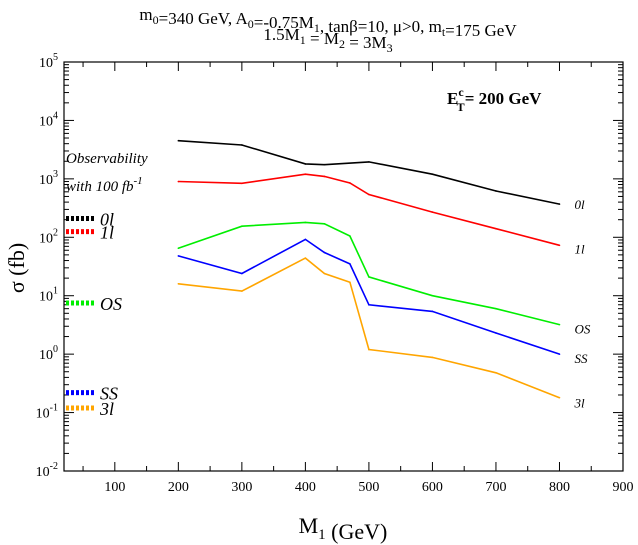 The height and width of the screenshot is (545, 638). I want to click on series-line-ss, so click(369, 296).